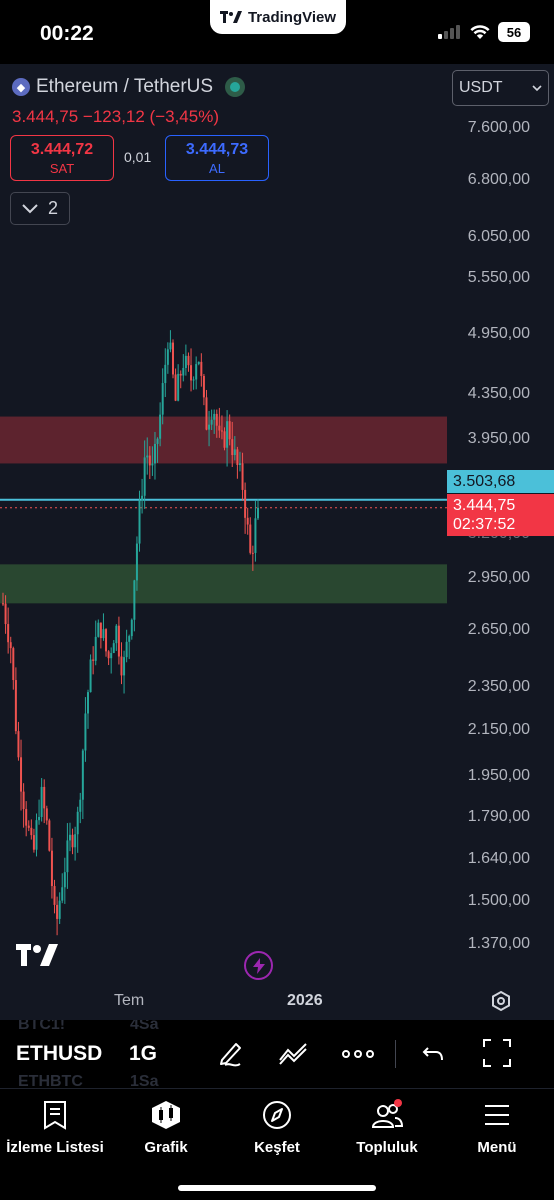 This screenshot has width=554, height=1200. Describe the element at coordinates (484, 32) in the screenshot. I see `status-icons: 56` at that location.